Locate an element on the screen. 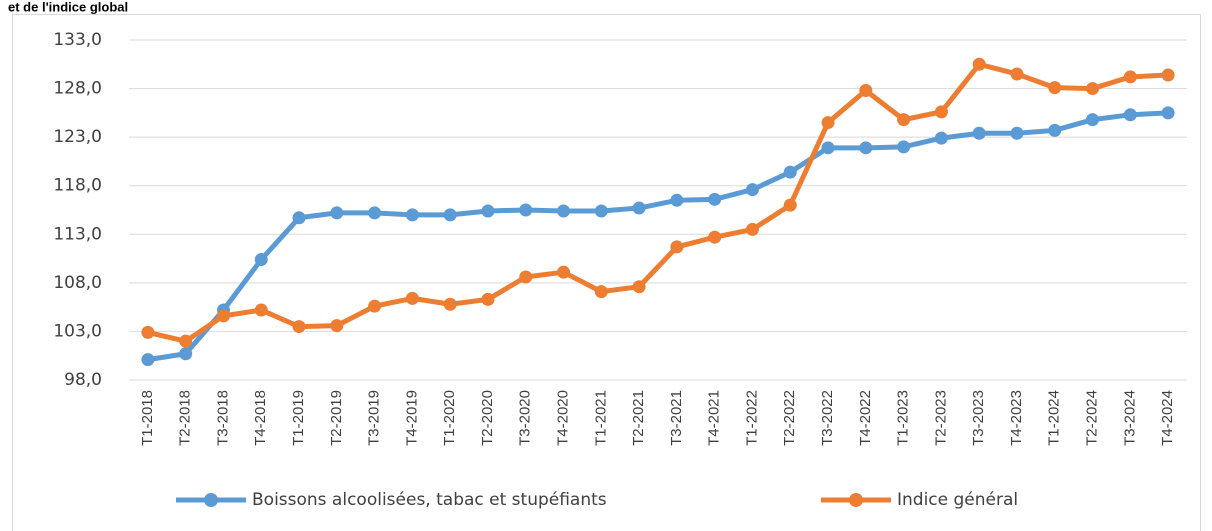 Image resolution: width=1212 pixels, height=531 pixels. x-tick-label: T3-2023 is located at coordinates (978, 418).